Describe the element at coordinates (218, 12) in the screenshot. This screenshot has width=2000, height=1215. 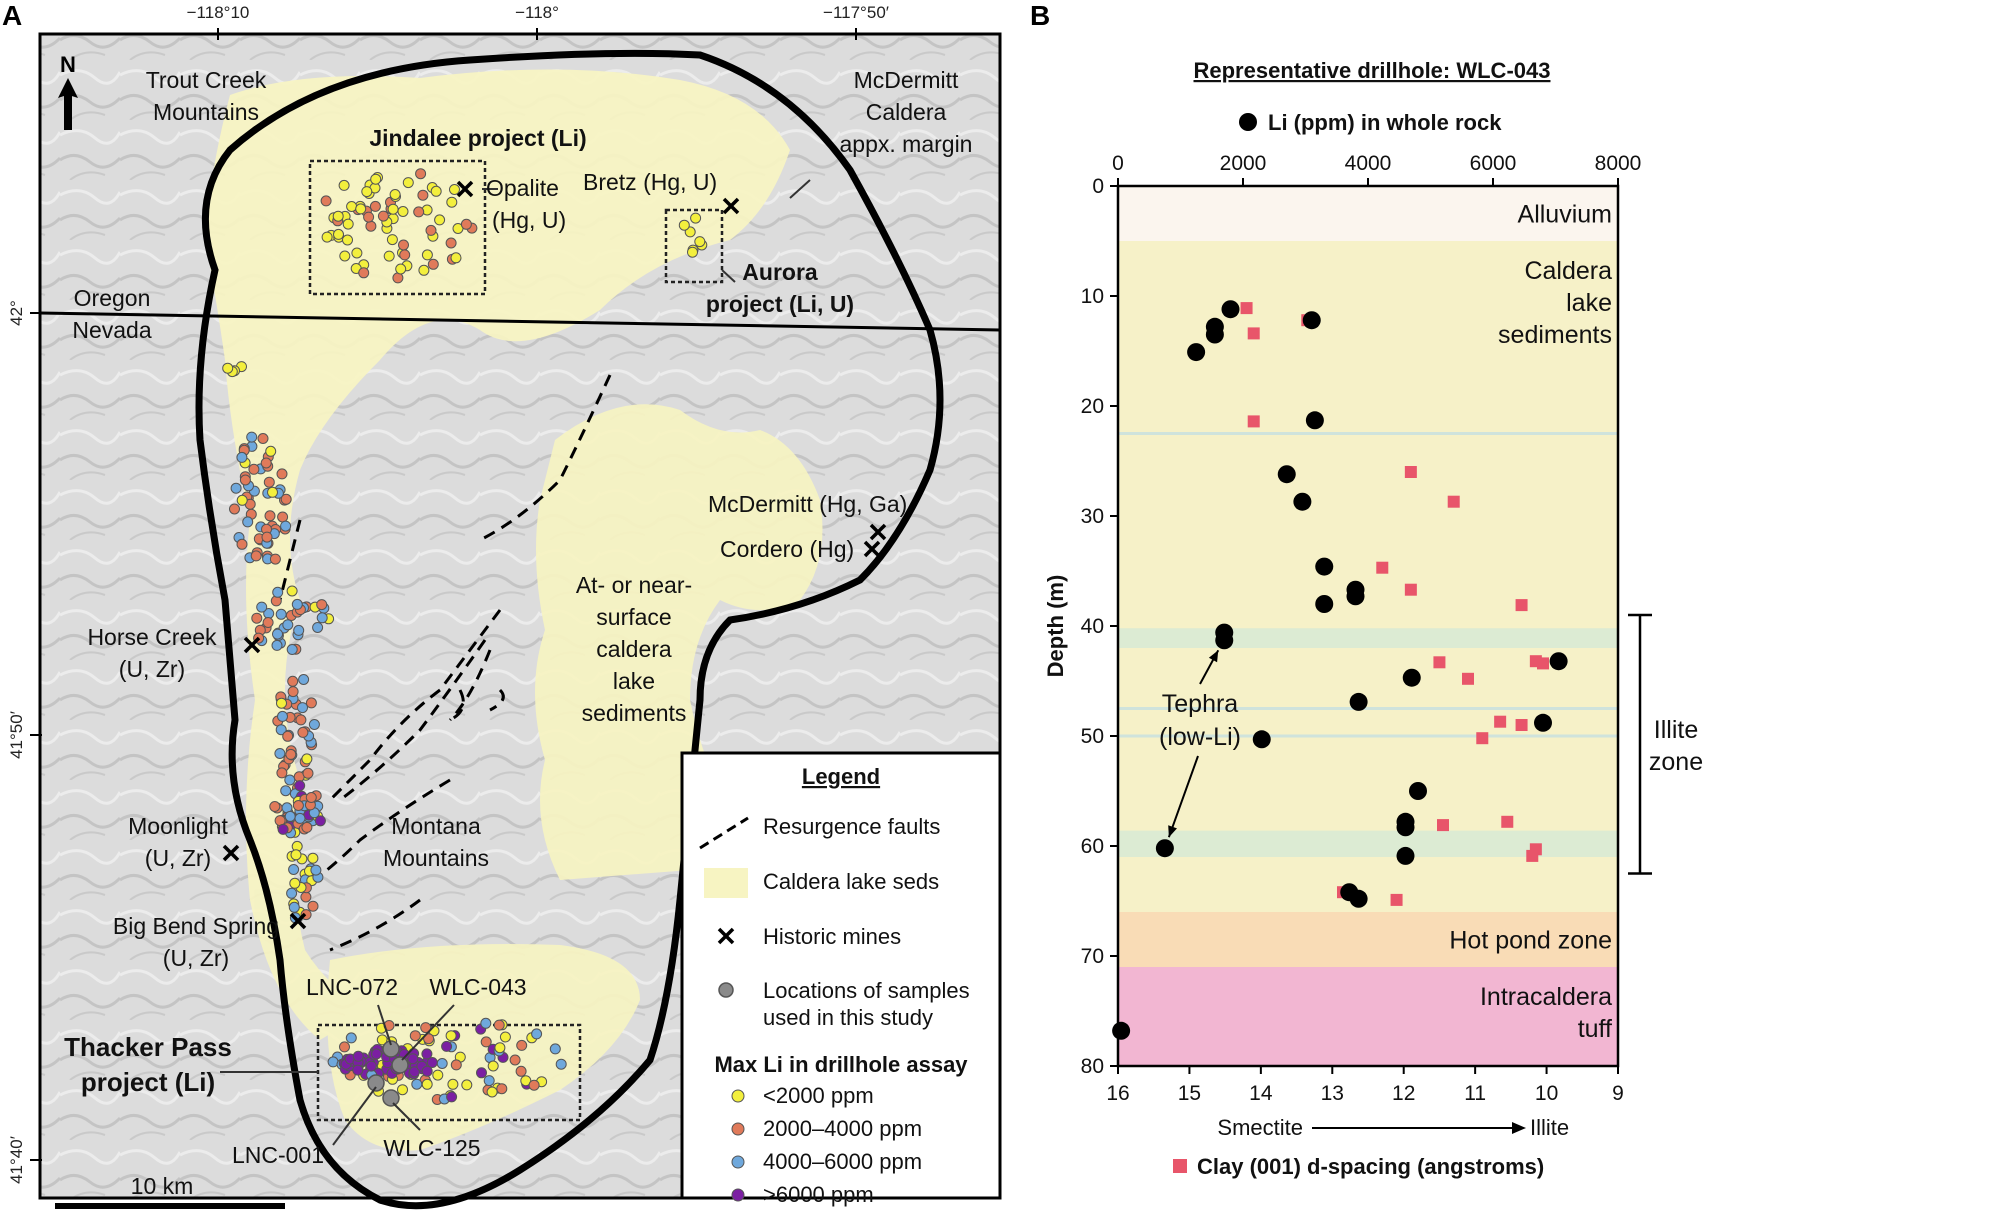
I see `coord-top-0: −118°10` at that location.